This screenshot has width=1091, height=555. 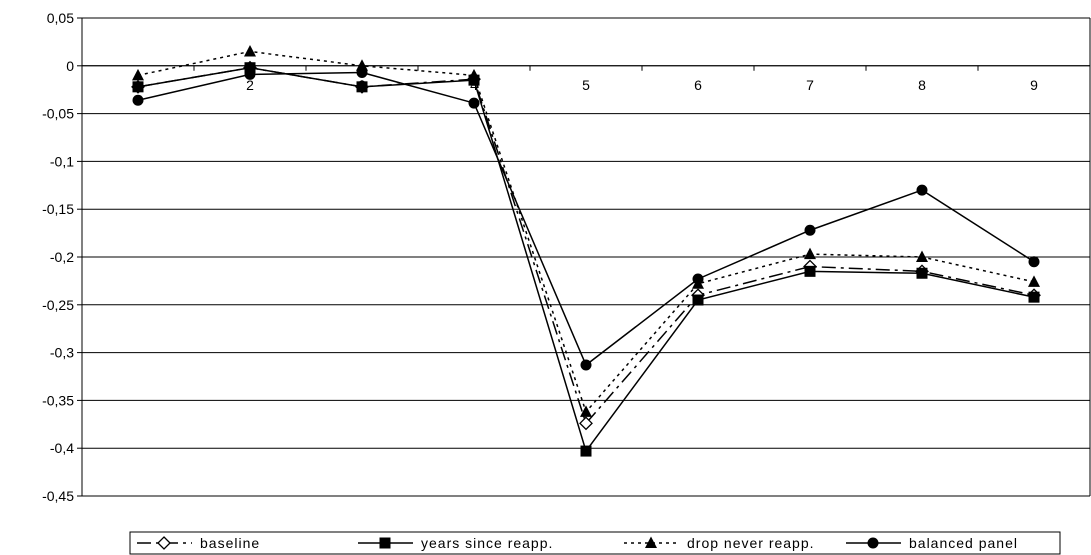 What do you see at coordinates (751, 543) in the screenshot?
I see `legend-label: drop never reapp.` at bounding box center [751, 543].